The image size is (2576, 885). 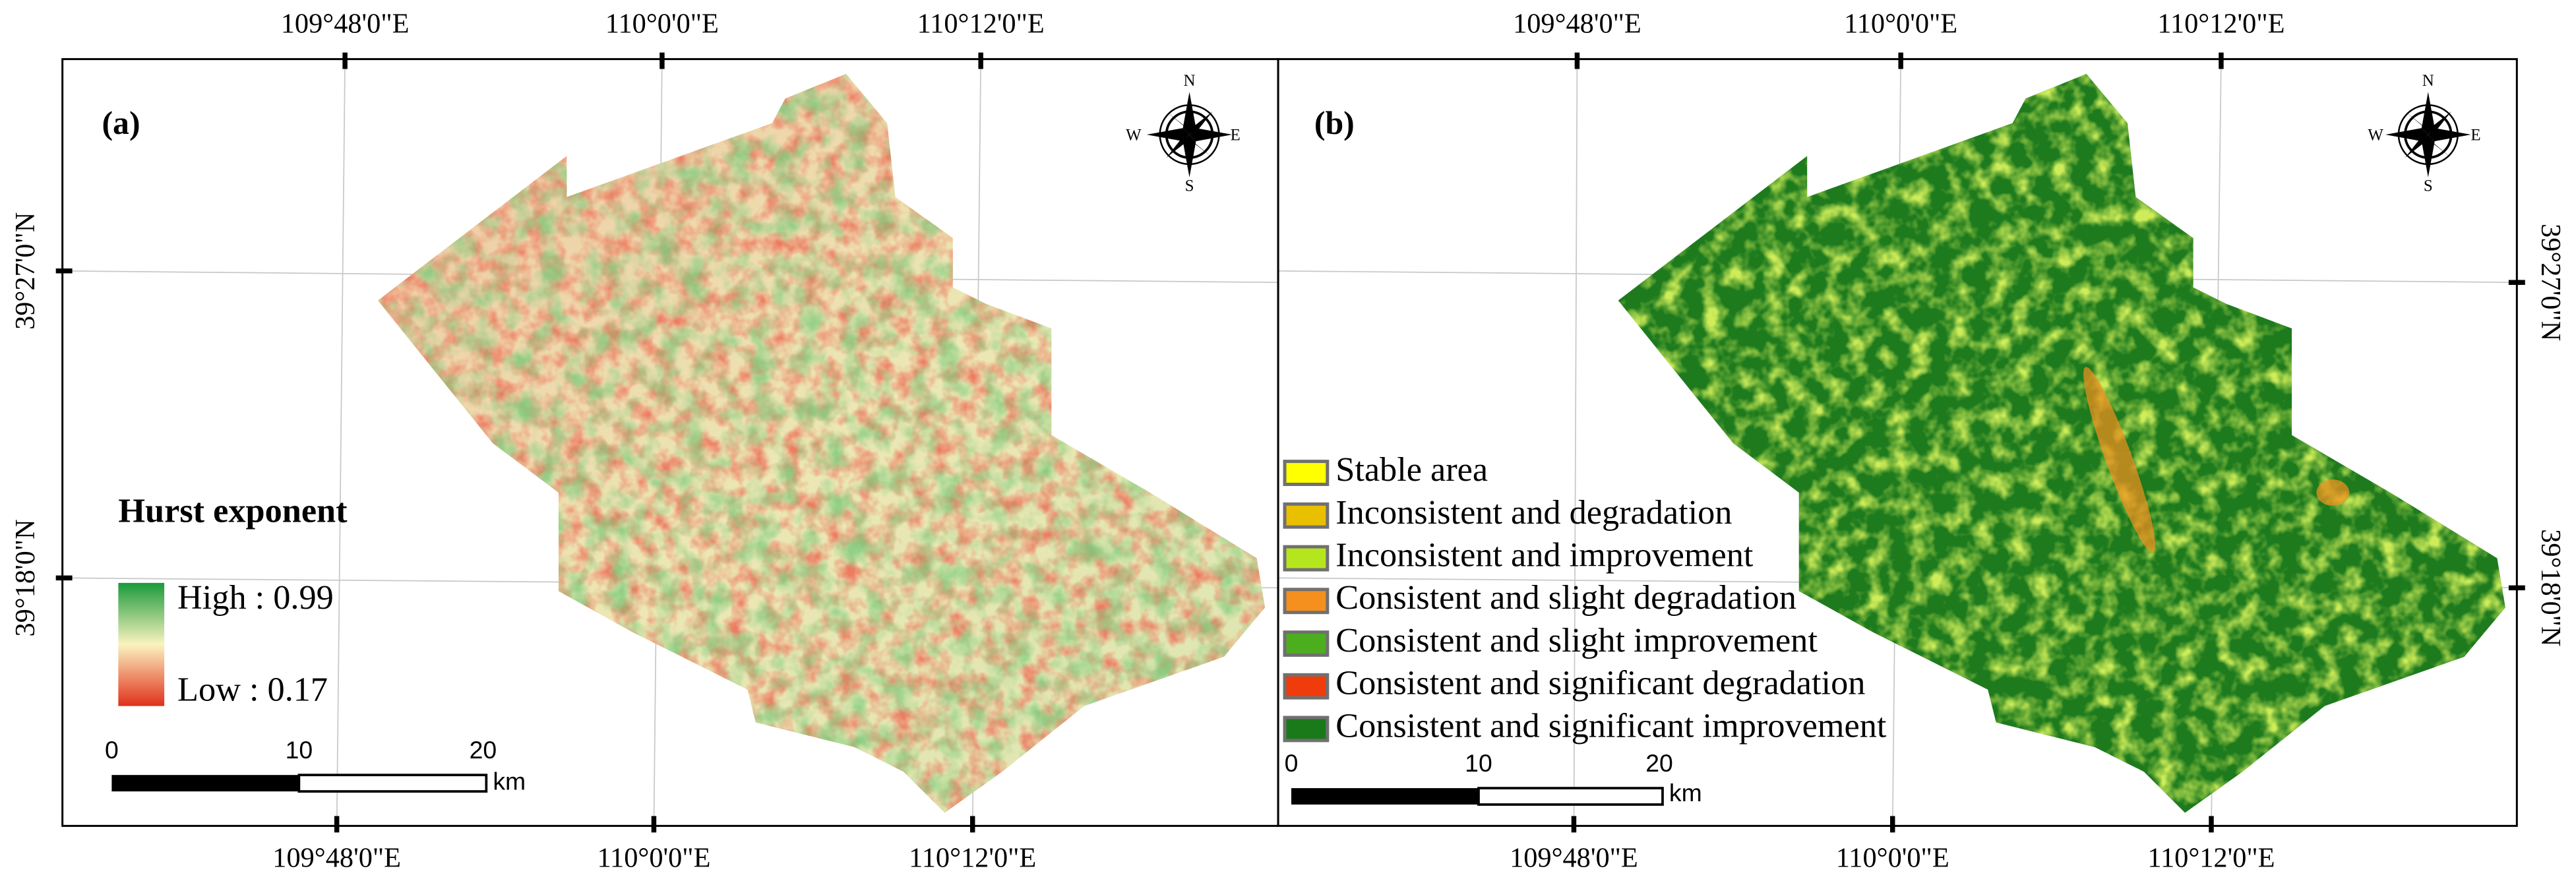 I want to click on panel-label: (b), so click(x=1334, y=123).